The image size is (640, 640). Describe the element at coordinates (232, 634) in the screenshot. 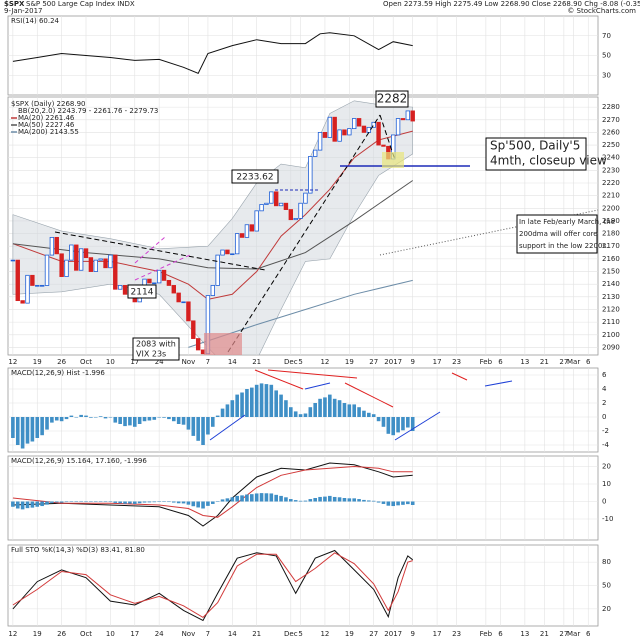

I see `x-tick-label: 14` at that location.